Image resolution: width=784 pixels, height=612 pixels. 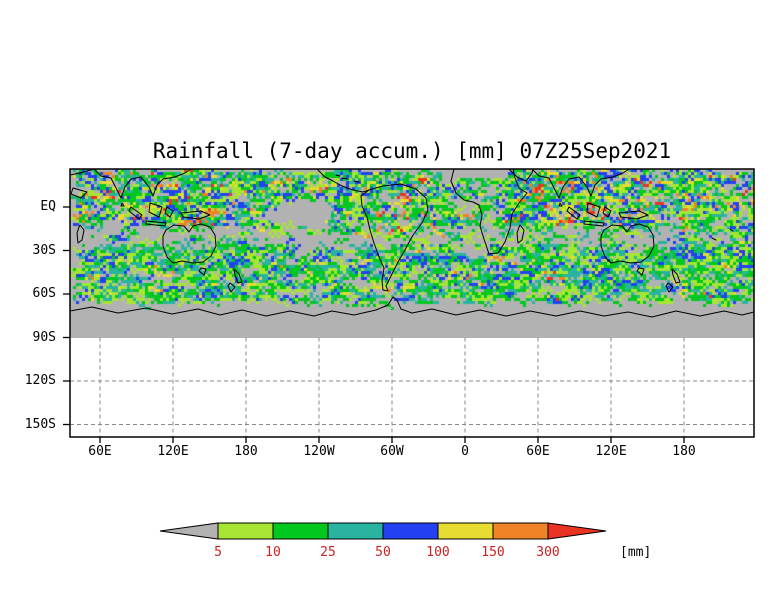 What do you see at coordinates (405, 541) in the screenshot?
I see `colorbar-legend: 5 10 25 50 100 150 300 [mm]` at bounding box center [405, 541].